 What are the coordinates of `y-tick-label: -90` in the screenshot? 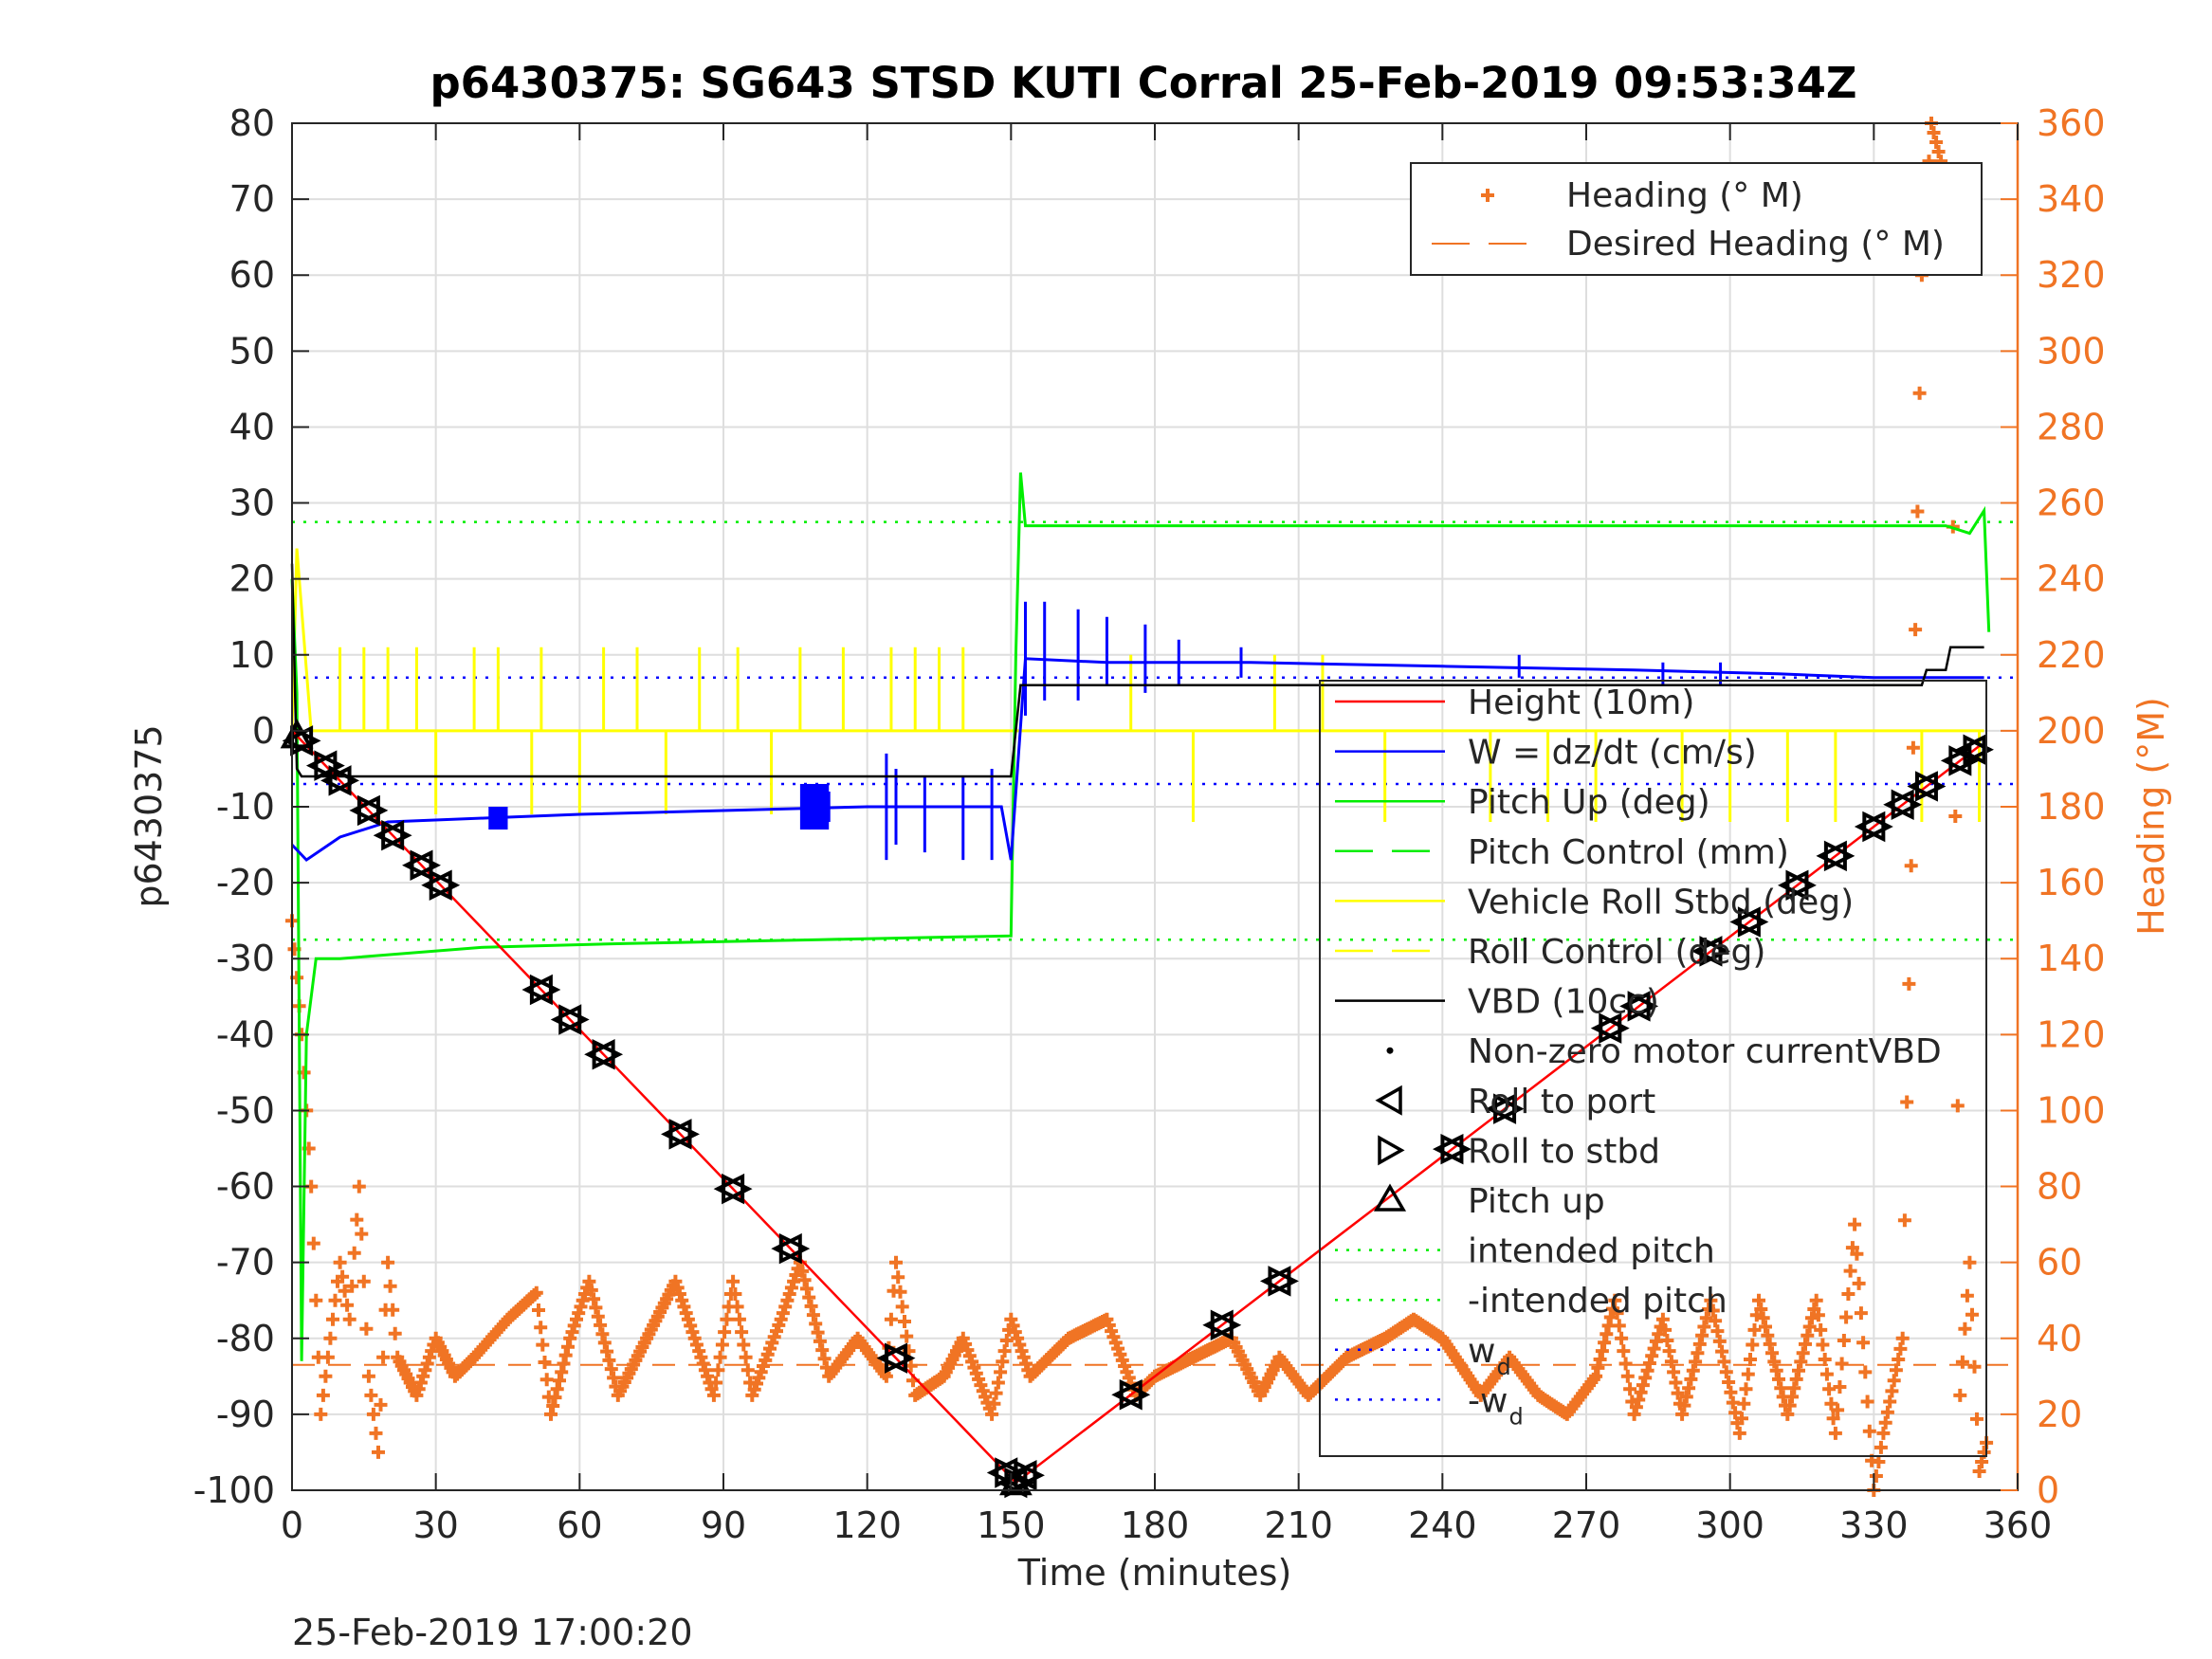 It's located at (245, 1414).